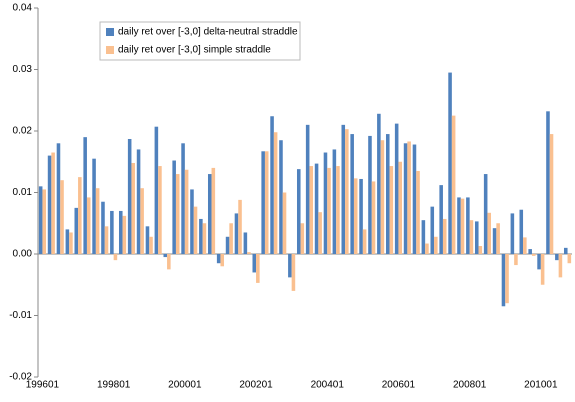 The image size is (575, 402). I want to click on x-tick-label: 199601, so click(43, 385).